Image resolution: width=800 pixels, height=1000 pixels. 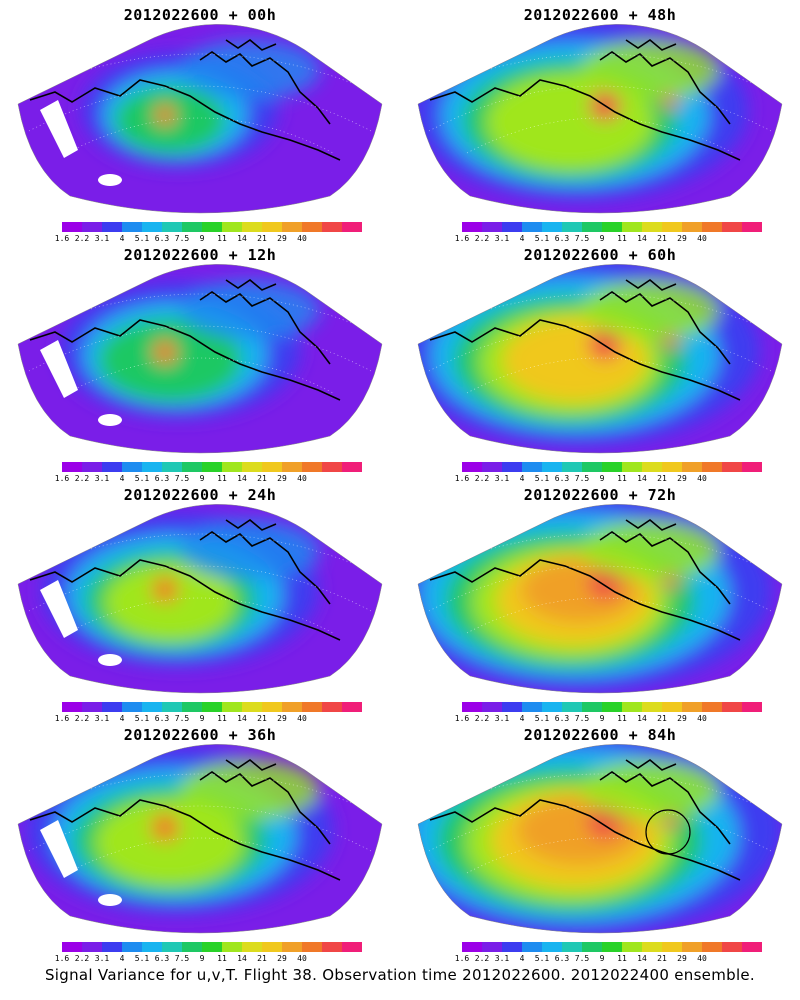 I want to click on panel-title: 2012022600 + 48h, so click(x=600, y=15).